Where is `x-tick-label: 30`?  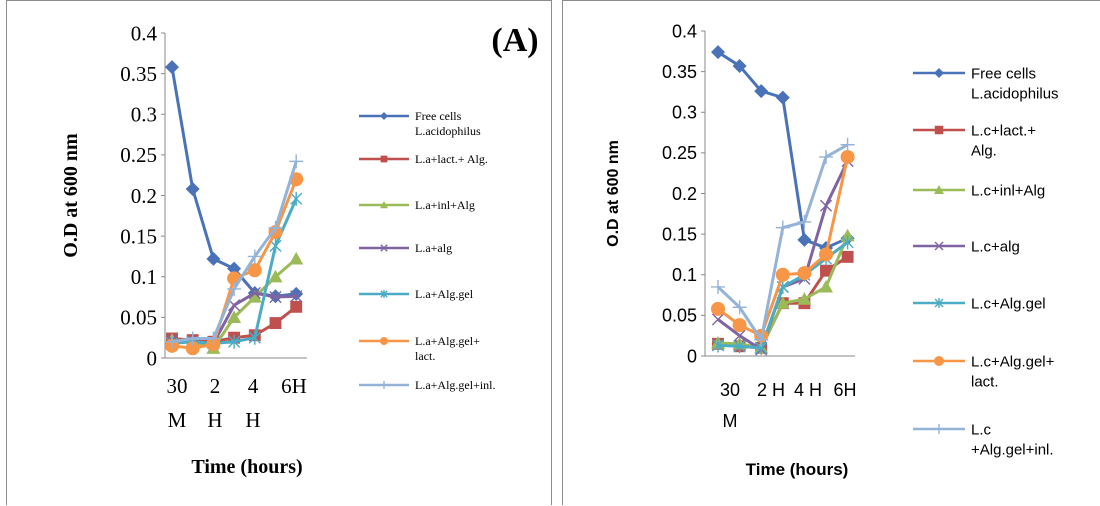
x-tick-label: 30 is located at coordinates (177, 386).